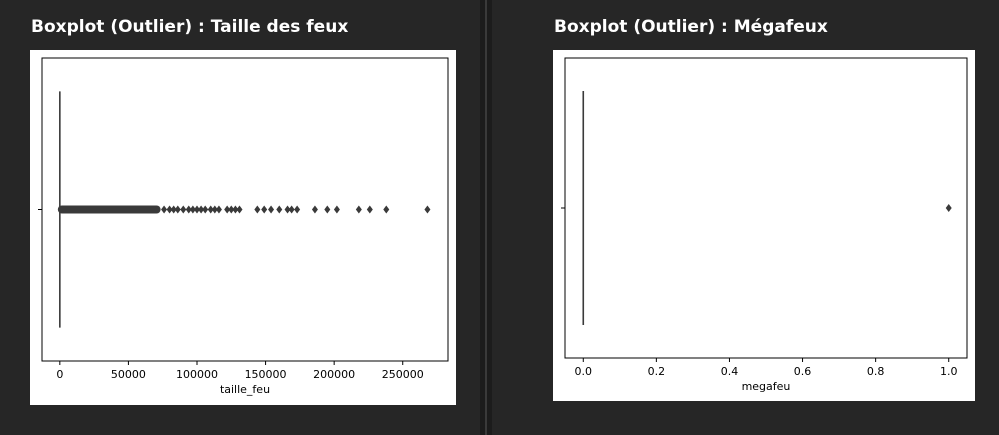 The width and height of the screenshot is (999, 435). What do you see at coordinates (803, 371) in the screenshot?
I see `x-tick-label: 0.6` at bounding box center [803, 371].